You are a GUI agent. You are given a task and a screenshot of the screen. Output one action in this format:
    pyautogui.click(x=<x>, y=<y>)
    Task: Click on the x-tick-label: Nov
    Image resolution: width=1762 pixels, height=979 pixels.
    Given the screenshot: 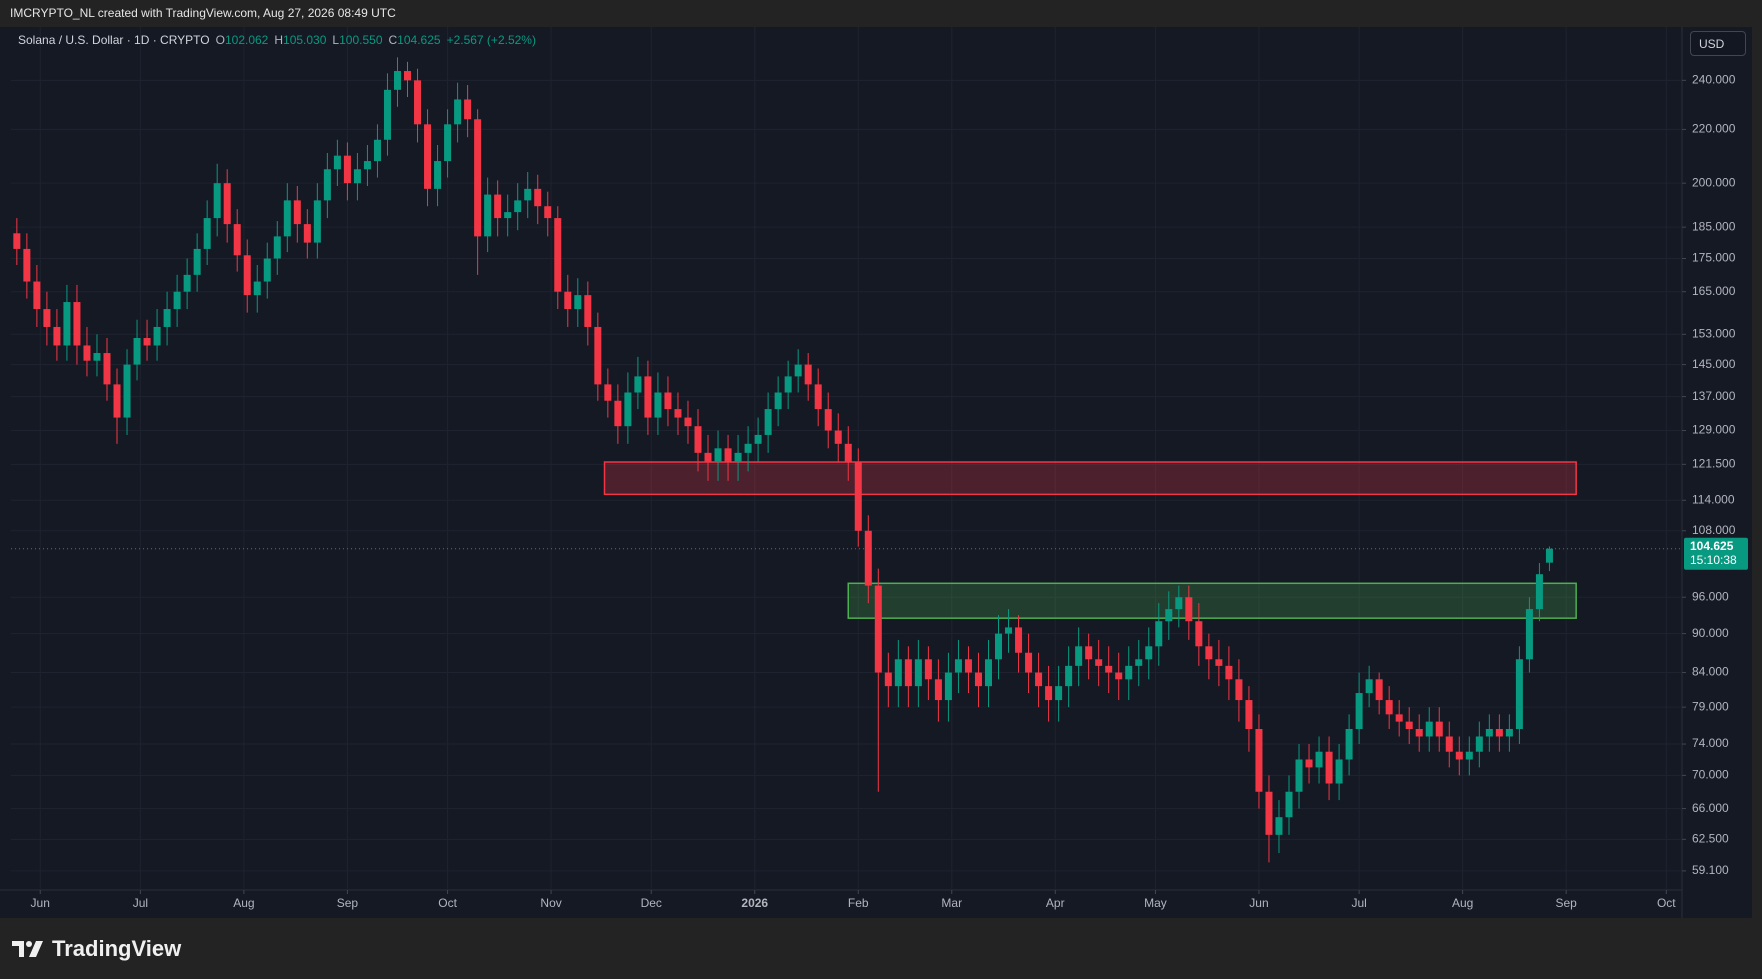 What is the action you would take?
    pyautogui.click(x=550, y=903)
    